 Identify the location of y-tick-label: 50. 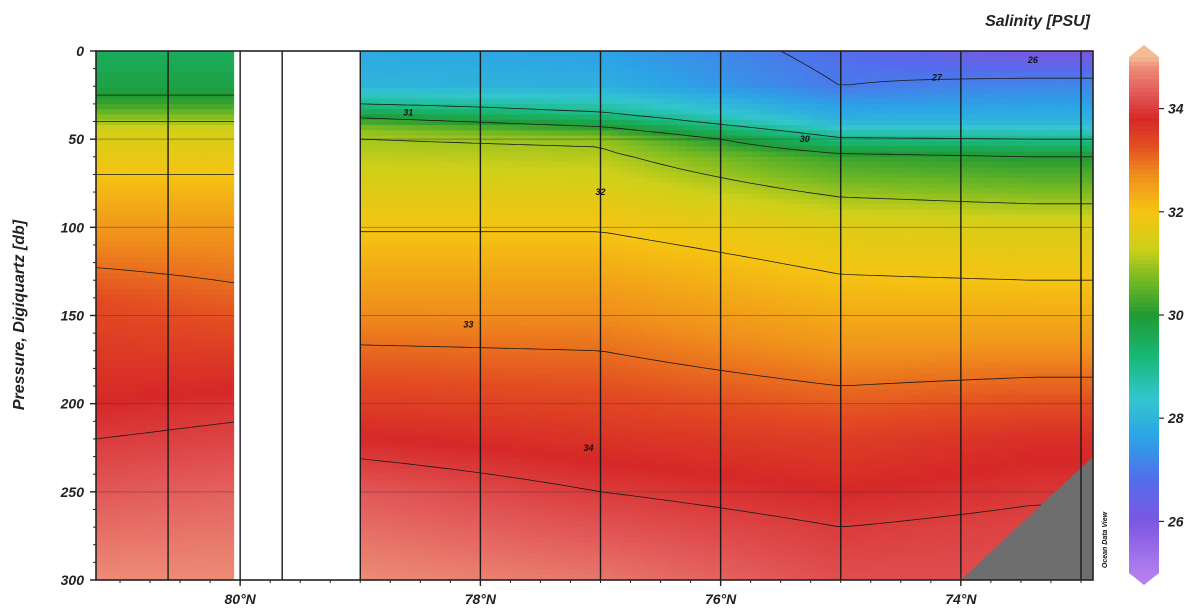
(76, 139).